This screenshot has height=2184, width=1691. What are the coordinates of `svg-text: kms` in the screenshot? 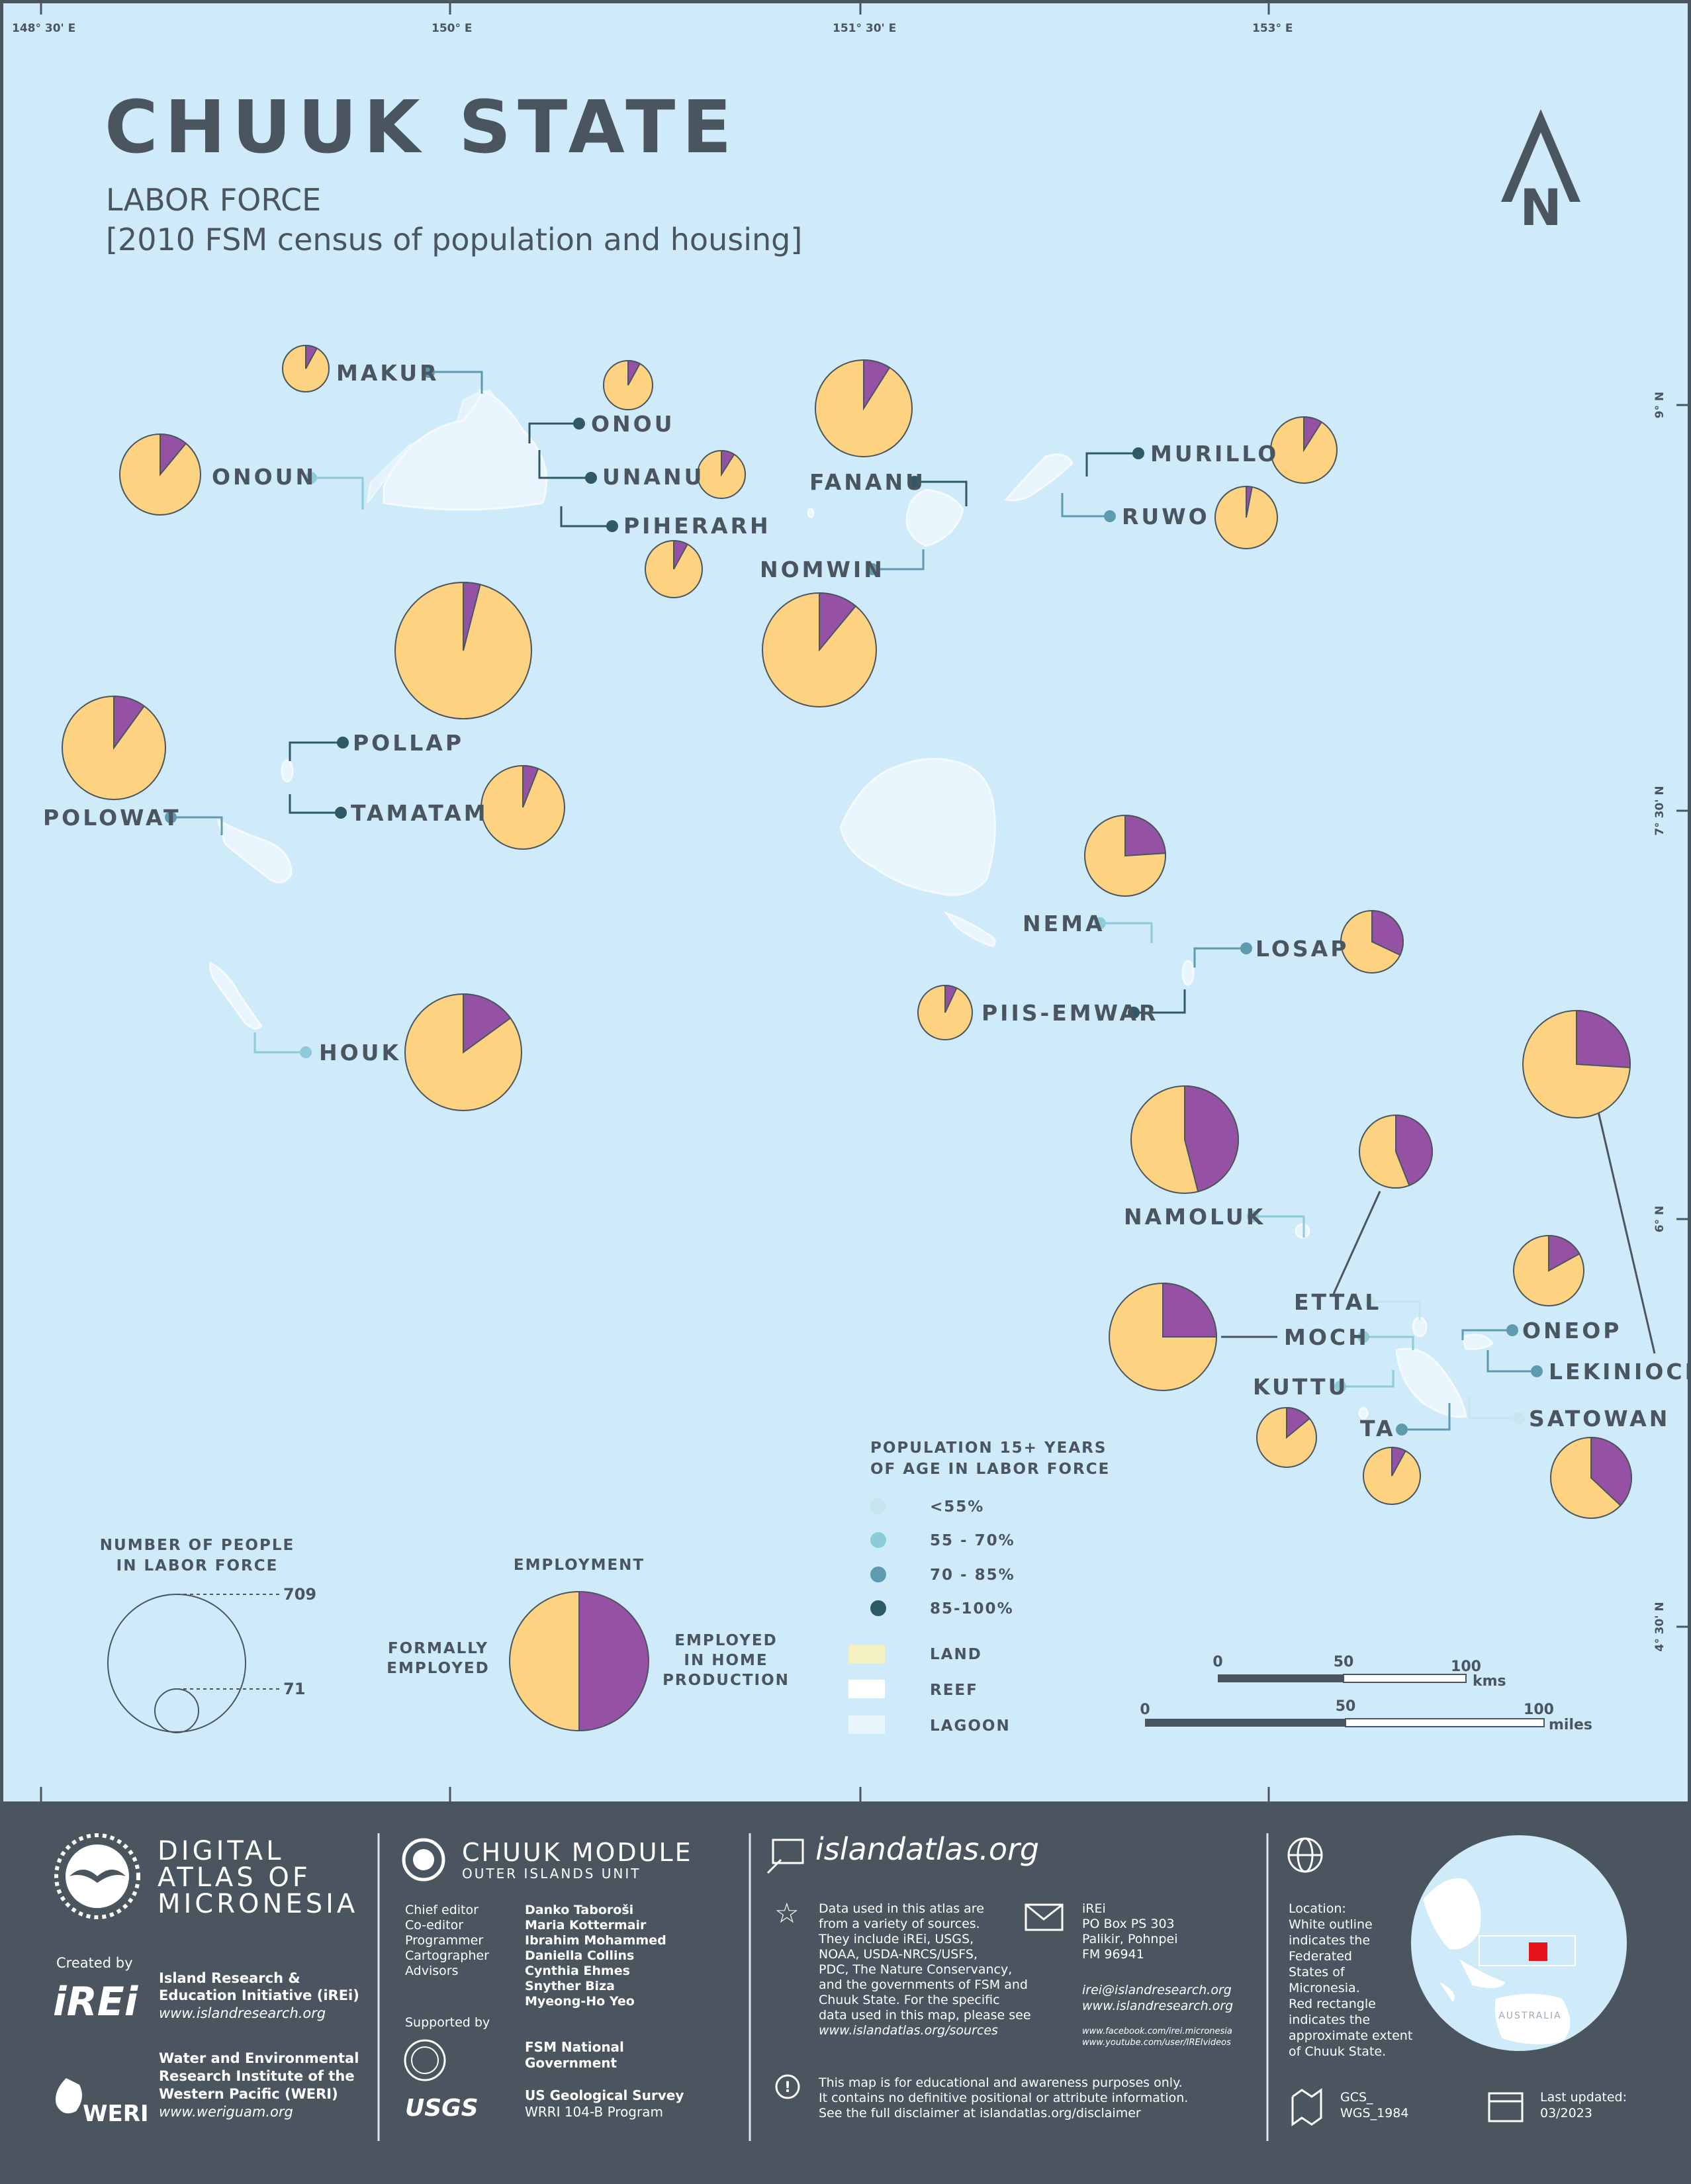 It's located at (1489, 1681).